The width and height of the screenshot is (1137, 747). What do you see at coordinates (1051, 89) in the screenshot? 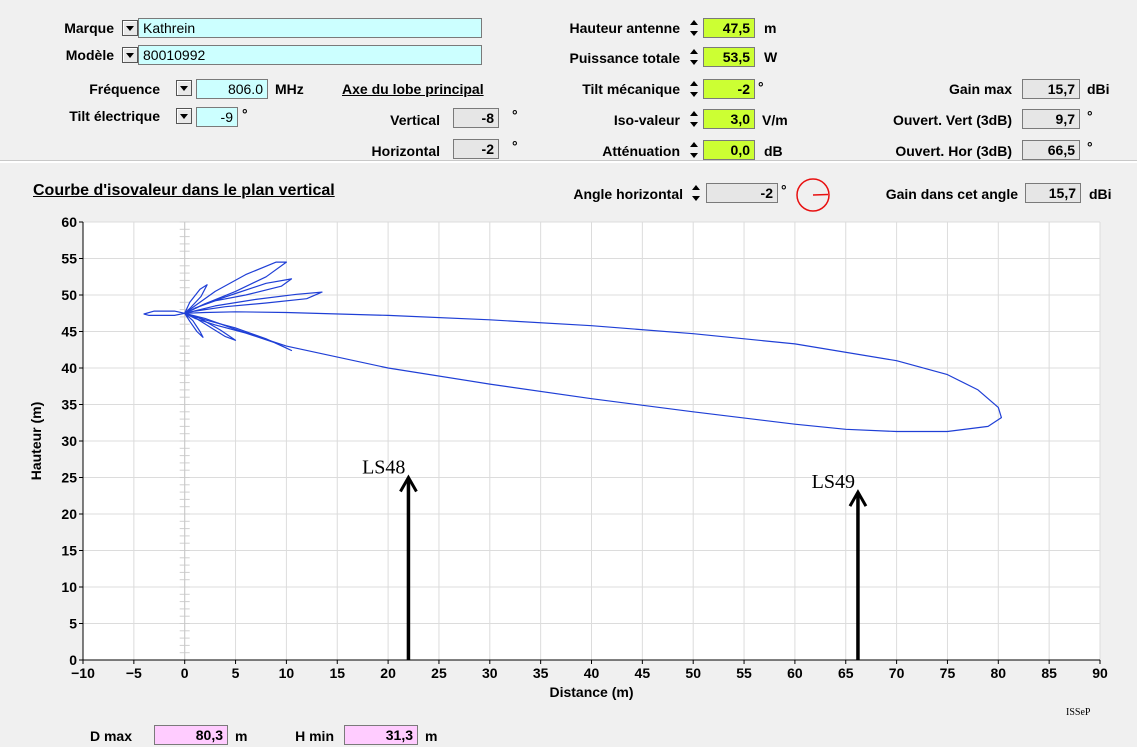
I see `gain-max-field: 15,7` at bounding box center [1051, 89].